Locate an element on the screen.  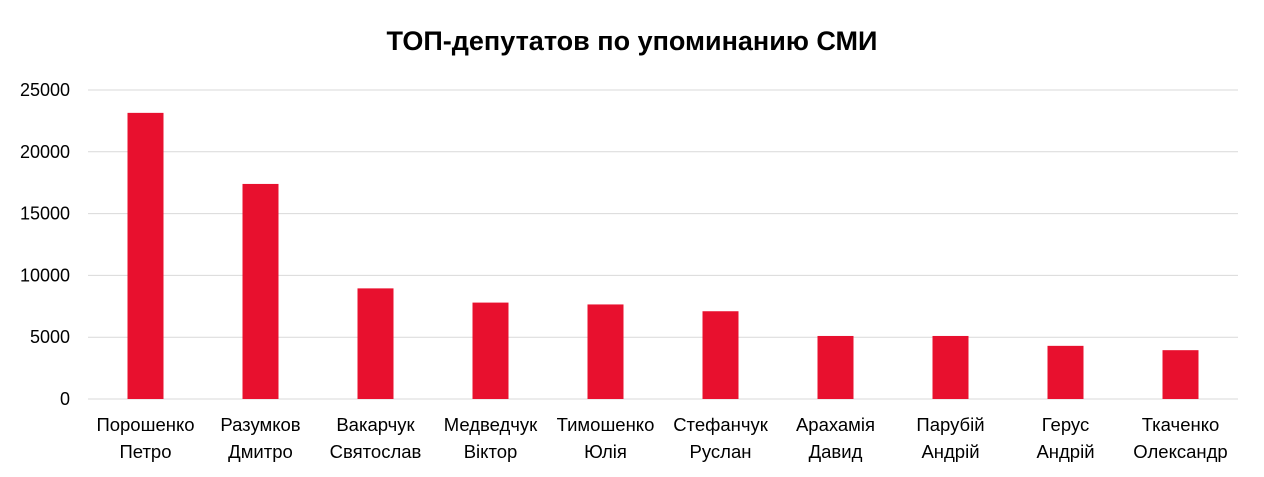
x-tick-label: Святослав is located at coordinates (376, 451).